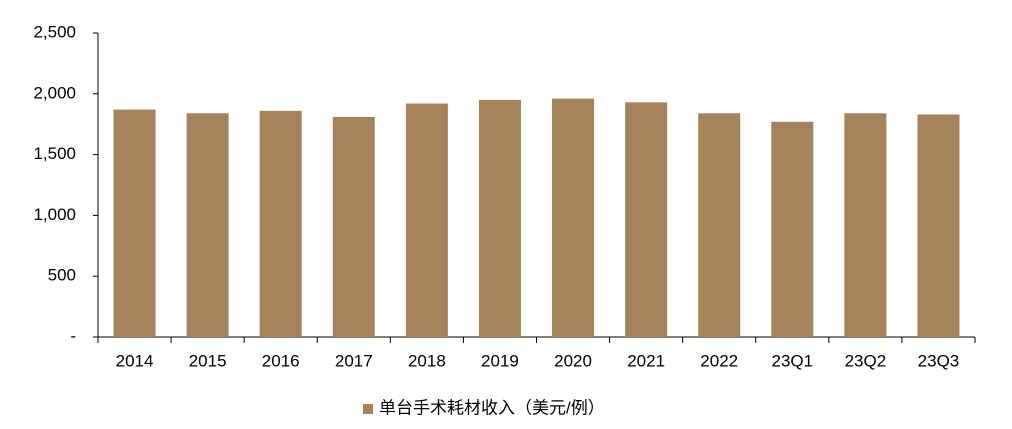 This screenshot has height=429, width=1012. I want to click on x-tick-label: 2022, so click(719, 360).